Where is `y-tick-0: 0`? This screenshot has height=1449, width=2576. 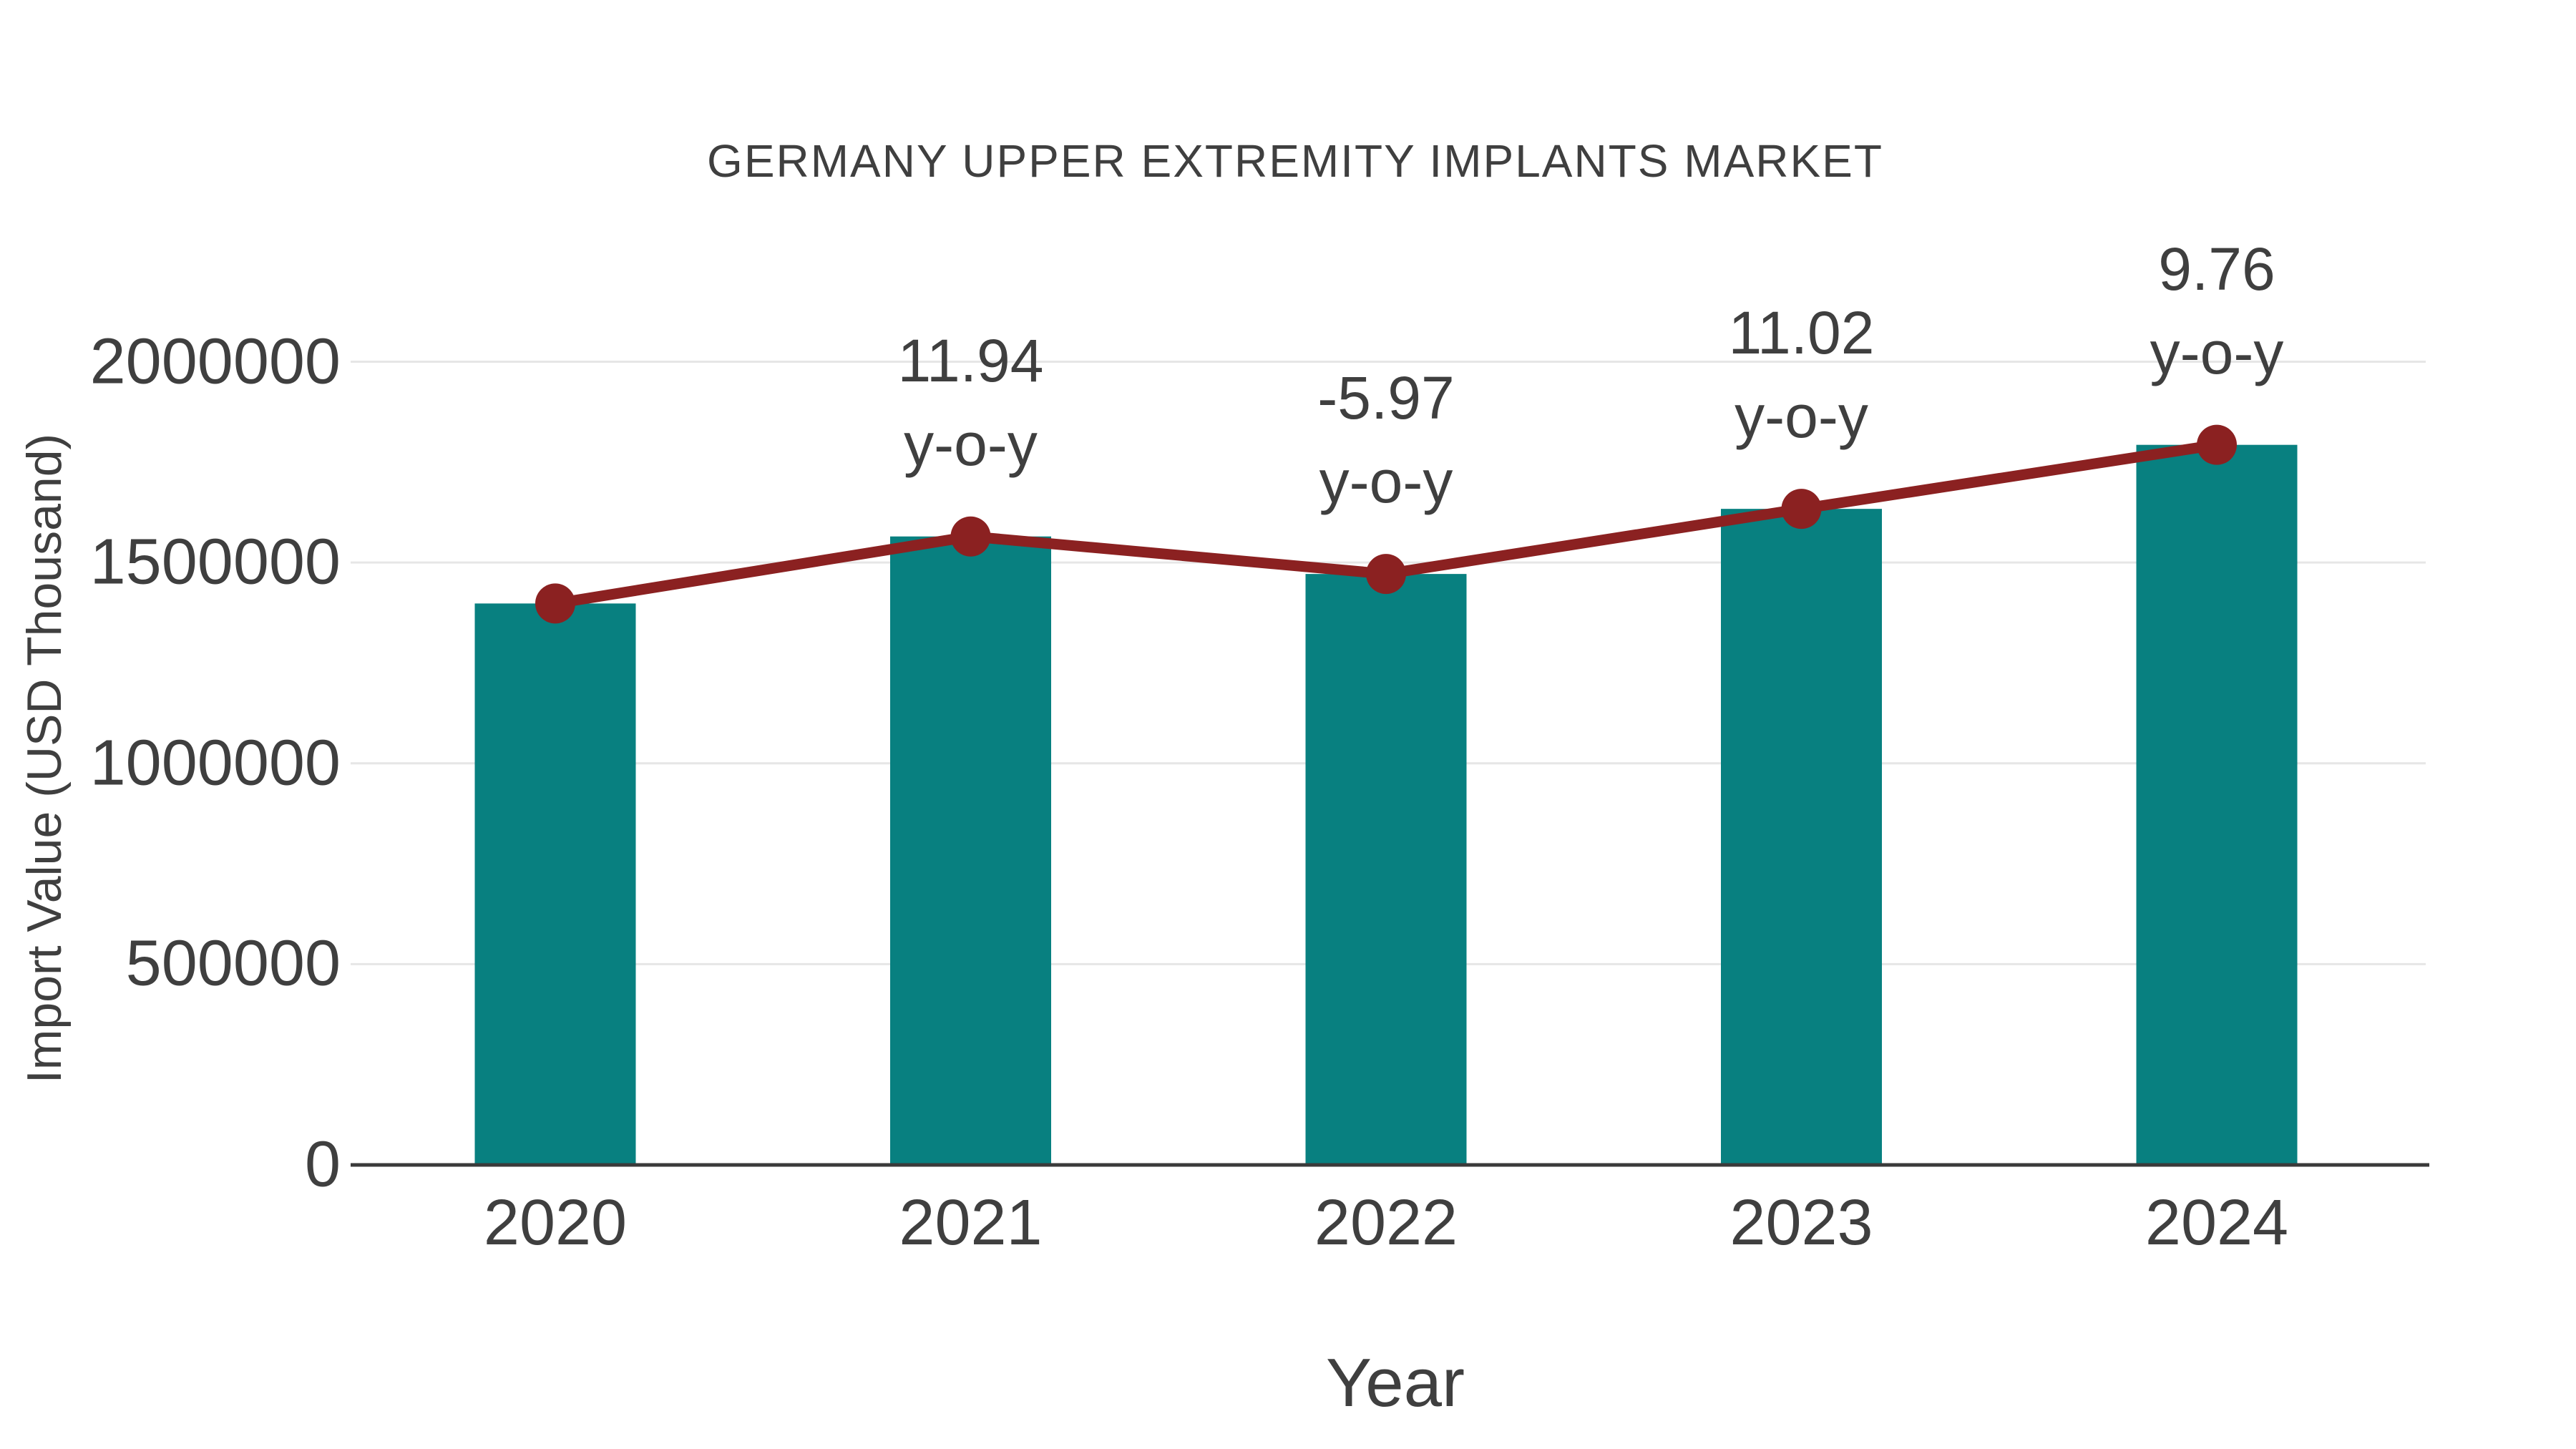 y-tick-0: 0 is located at coordinates (322, 1164).